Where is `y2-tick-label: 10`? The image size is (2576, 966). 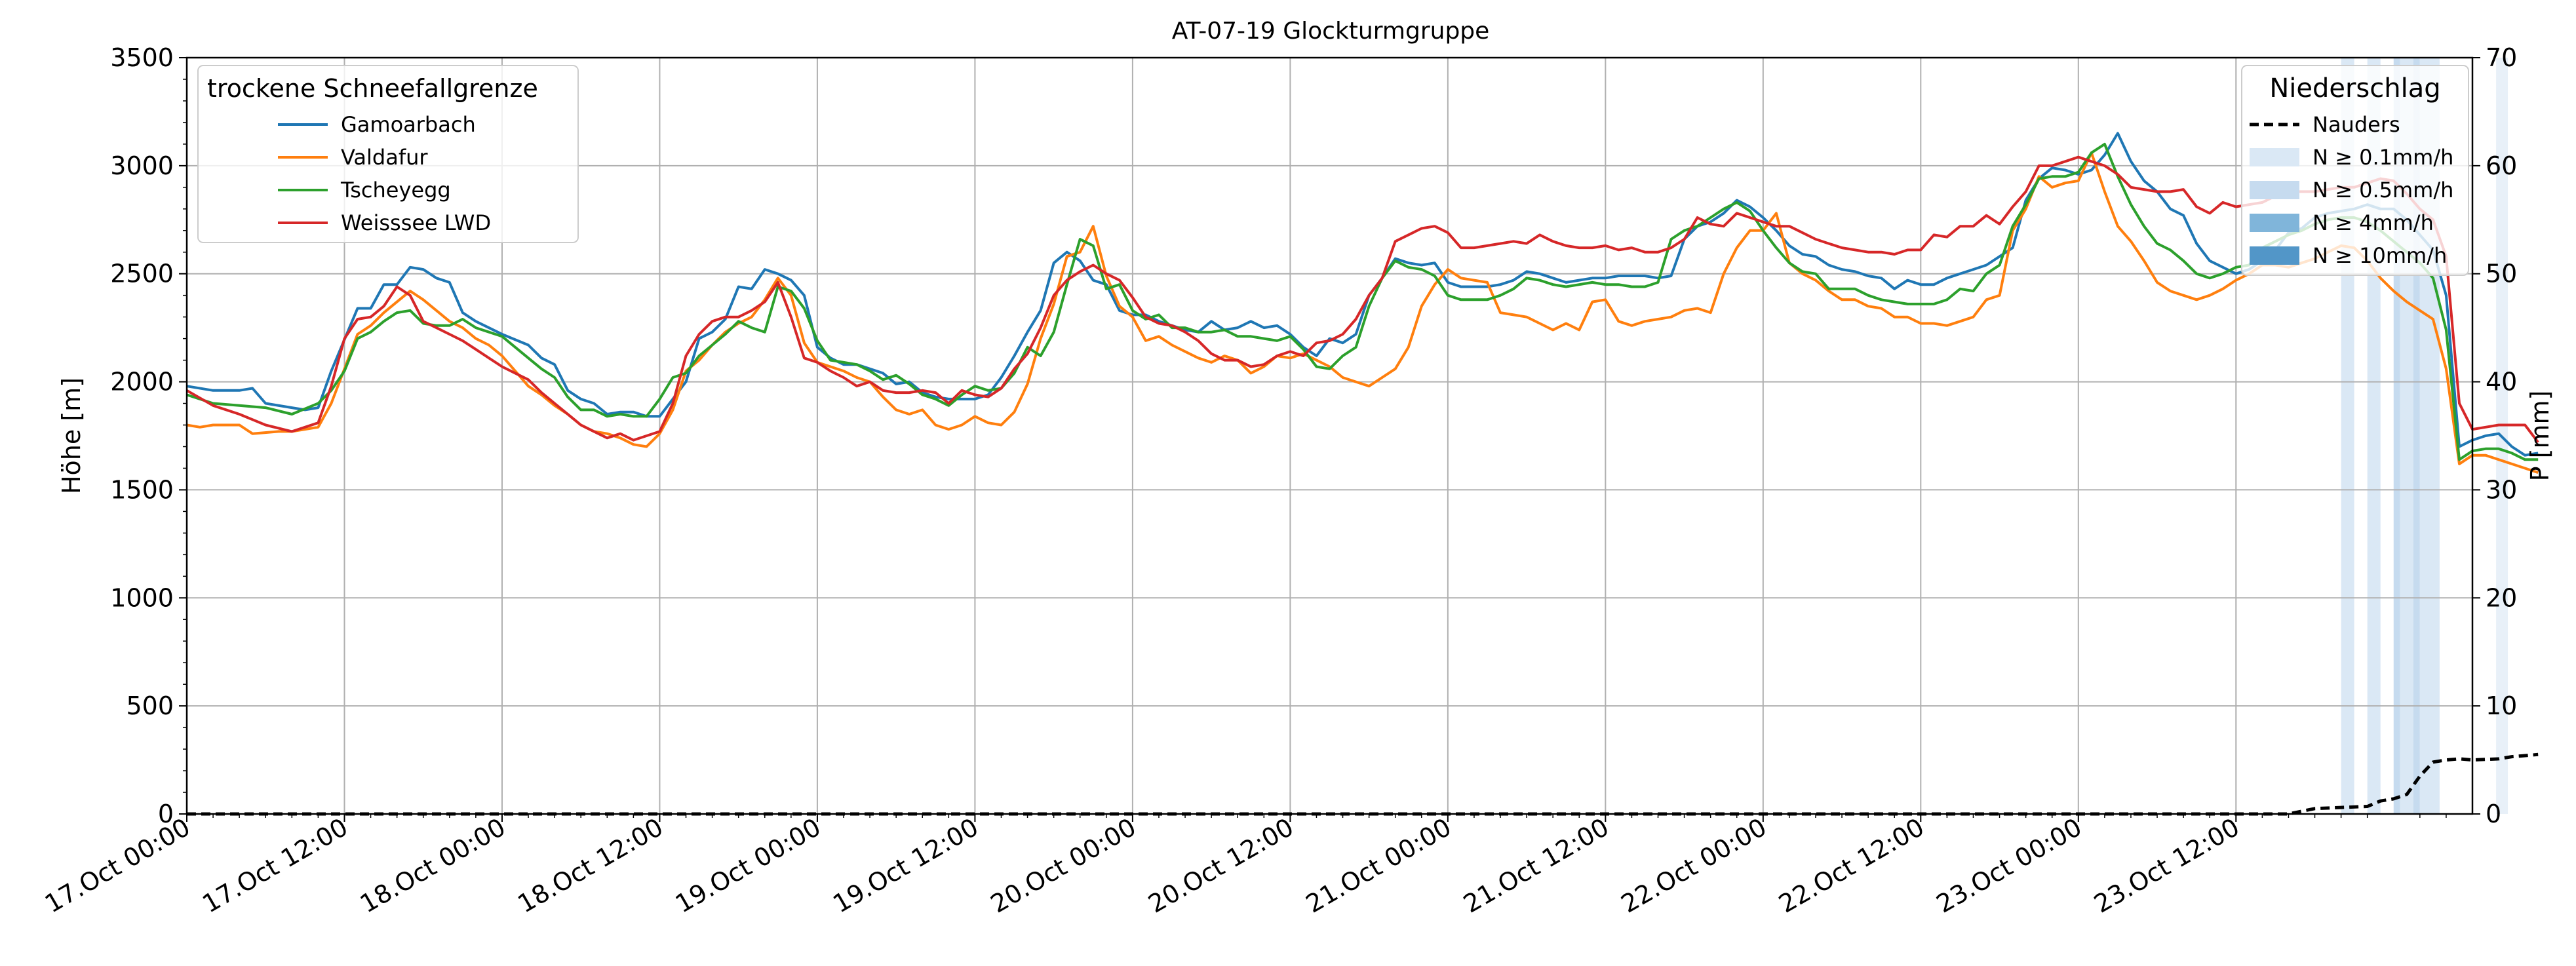
y2-tick-label: 10 is located at coordinates (2501, 705).